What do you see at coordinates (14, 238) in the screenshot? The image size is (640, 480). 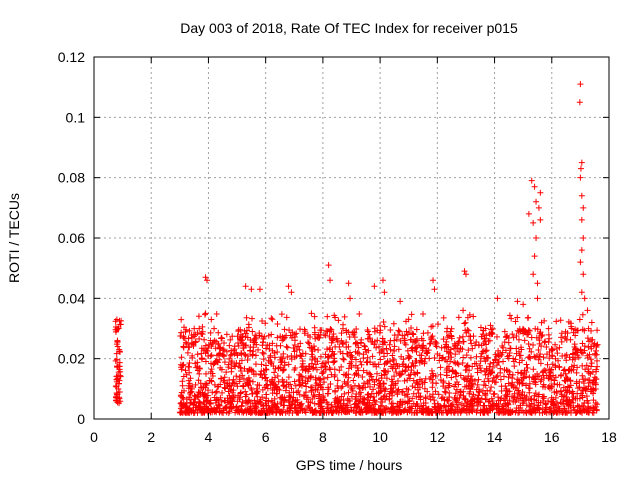 I see `y-axis-label: ROTI / TECUs` at bounding box center [14, 238].